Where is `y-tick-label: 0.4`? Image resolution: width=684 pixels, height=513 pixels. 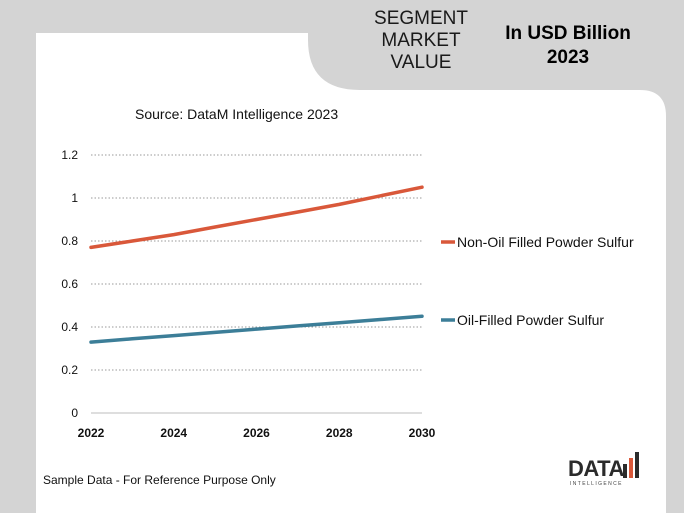 y-tick-label: 0.4 is located at coordinates (69, 327).